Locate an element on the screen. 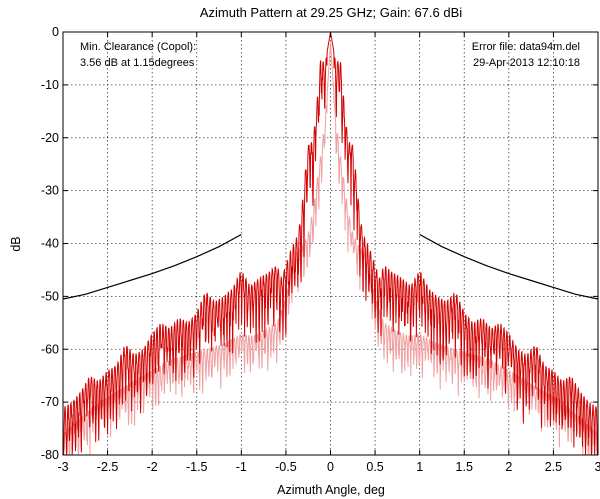  y-tick-label: 0 is located at coordinates (55, 32).